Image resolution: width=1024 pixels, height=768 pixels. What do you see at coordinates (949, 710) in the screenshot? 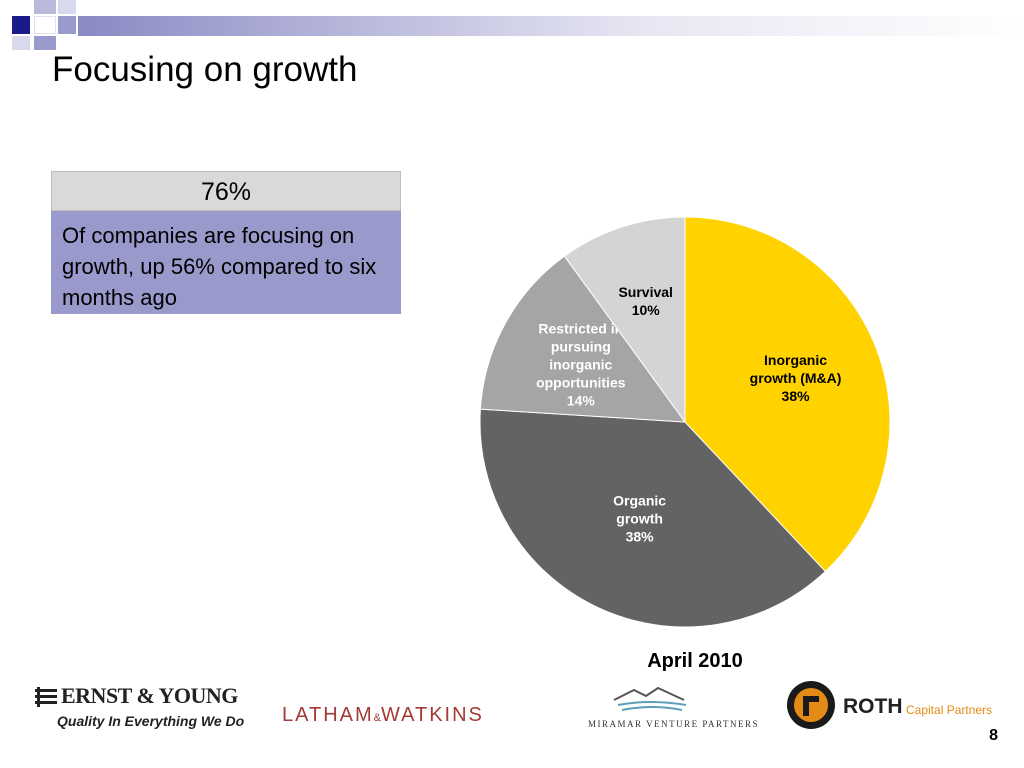
I see `roth-suffix: Capital Partners` at bounding box center [949, 710].